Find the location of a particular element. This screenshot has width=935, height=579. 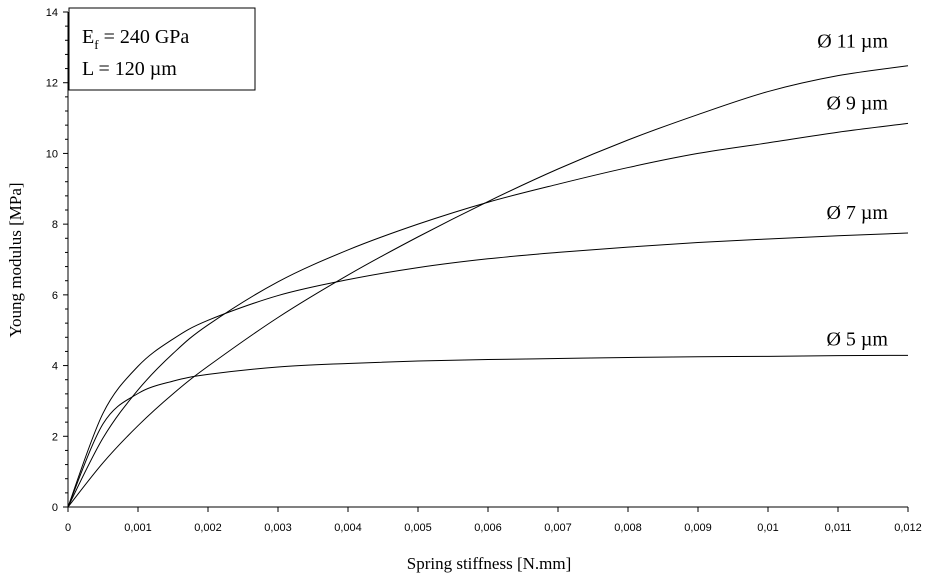

parameter-box: Ef = 240 GPa L = 120 µm is located at coordinates (162, 49).